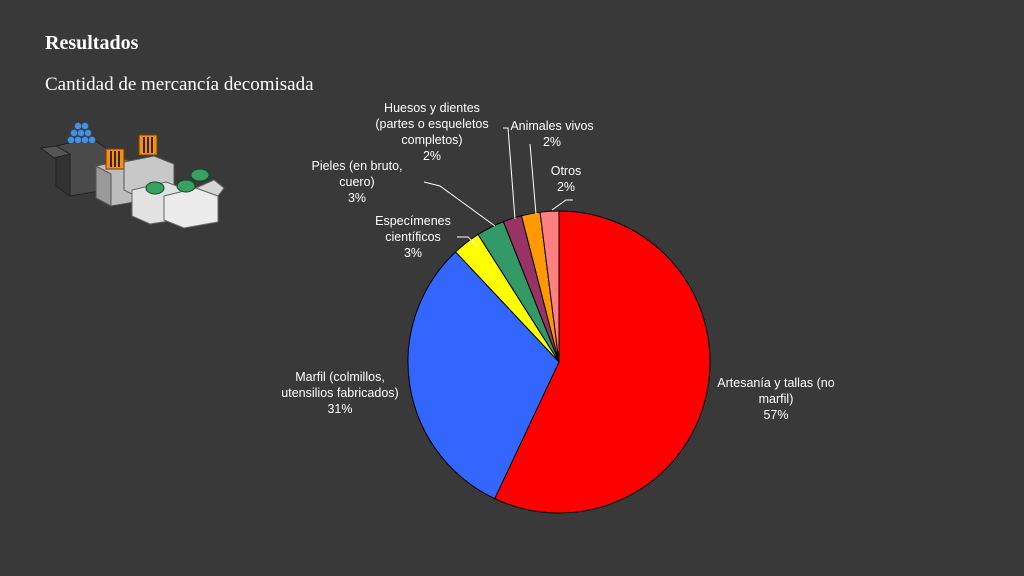 This screenshot has width=1024, height=576. What do you see at coordinates (179, 84) in the screenshot?
I see `slide-subtitle: Cantidad de mercancía decomisada` at bounding box center [179, 84].